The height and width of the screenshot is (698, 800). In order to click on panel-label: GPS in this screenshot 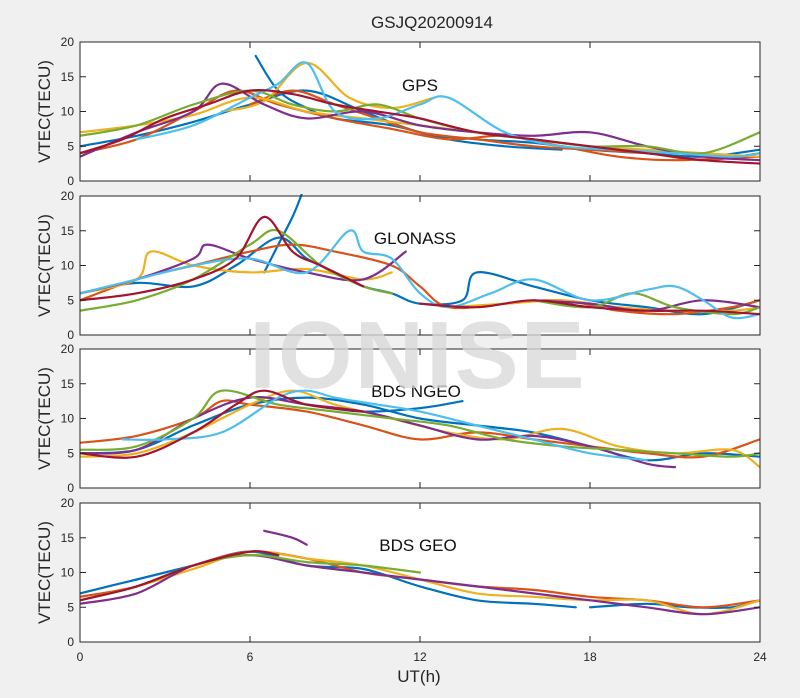, I will do `click(420, 85)`.